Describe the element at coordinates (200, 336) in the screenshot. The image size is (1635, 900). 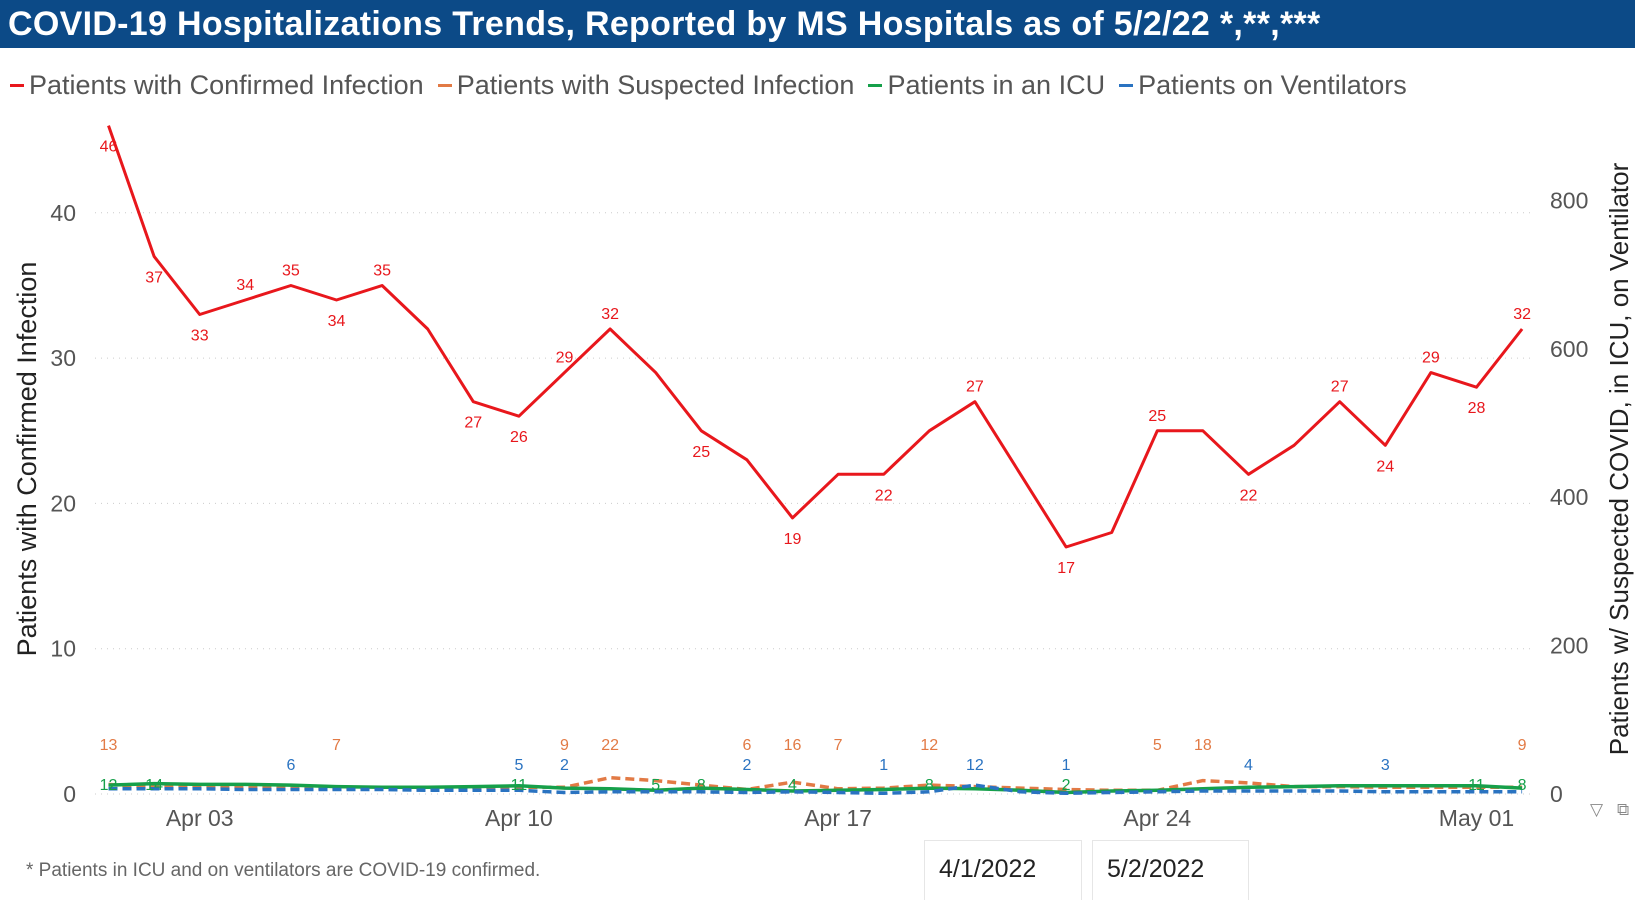
I see `data-label: 33` at that location.